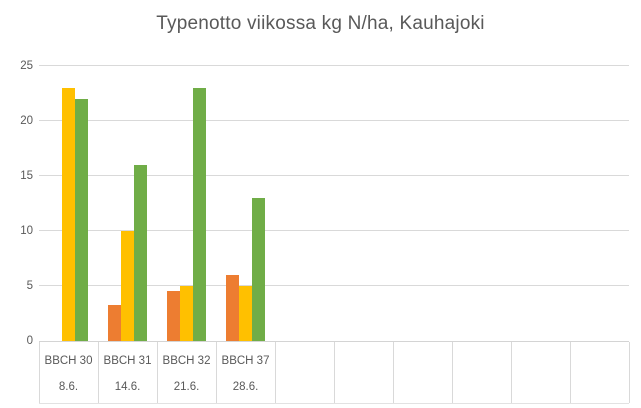 This screenshot has width=641, height=408. Describe the element at coordinates (29, 286) in the screenshot. I see `y-tick-label-5: 5` at that location.